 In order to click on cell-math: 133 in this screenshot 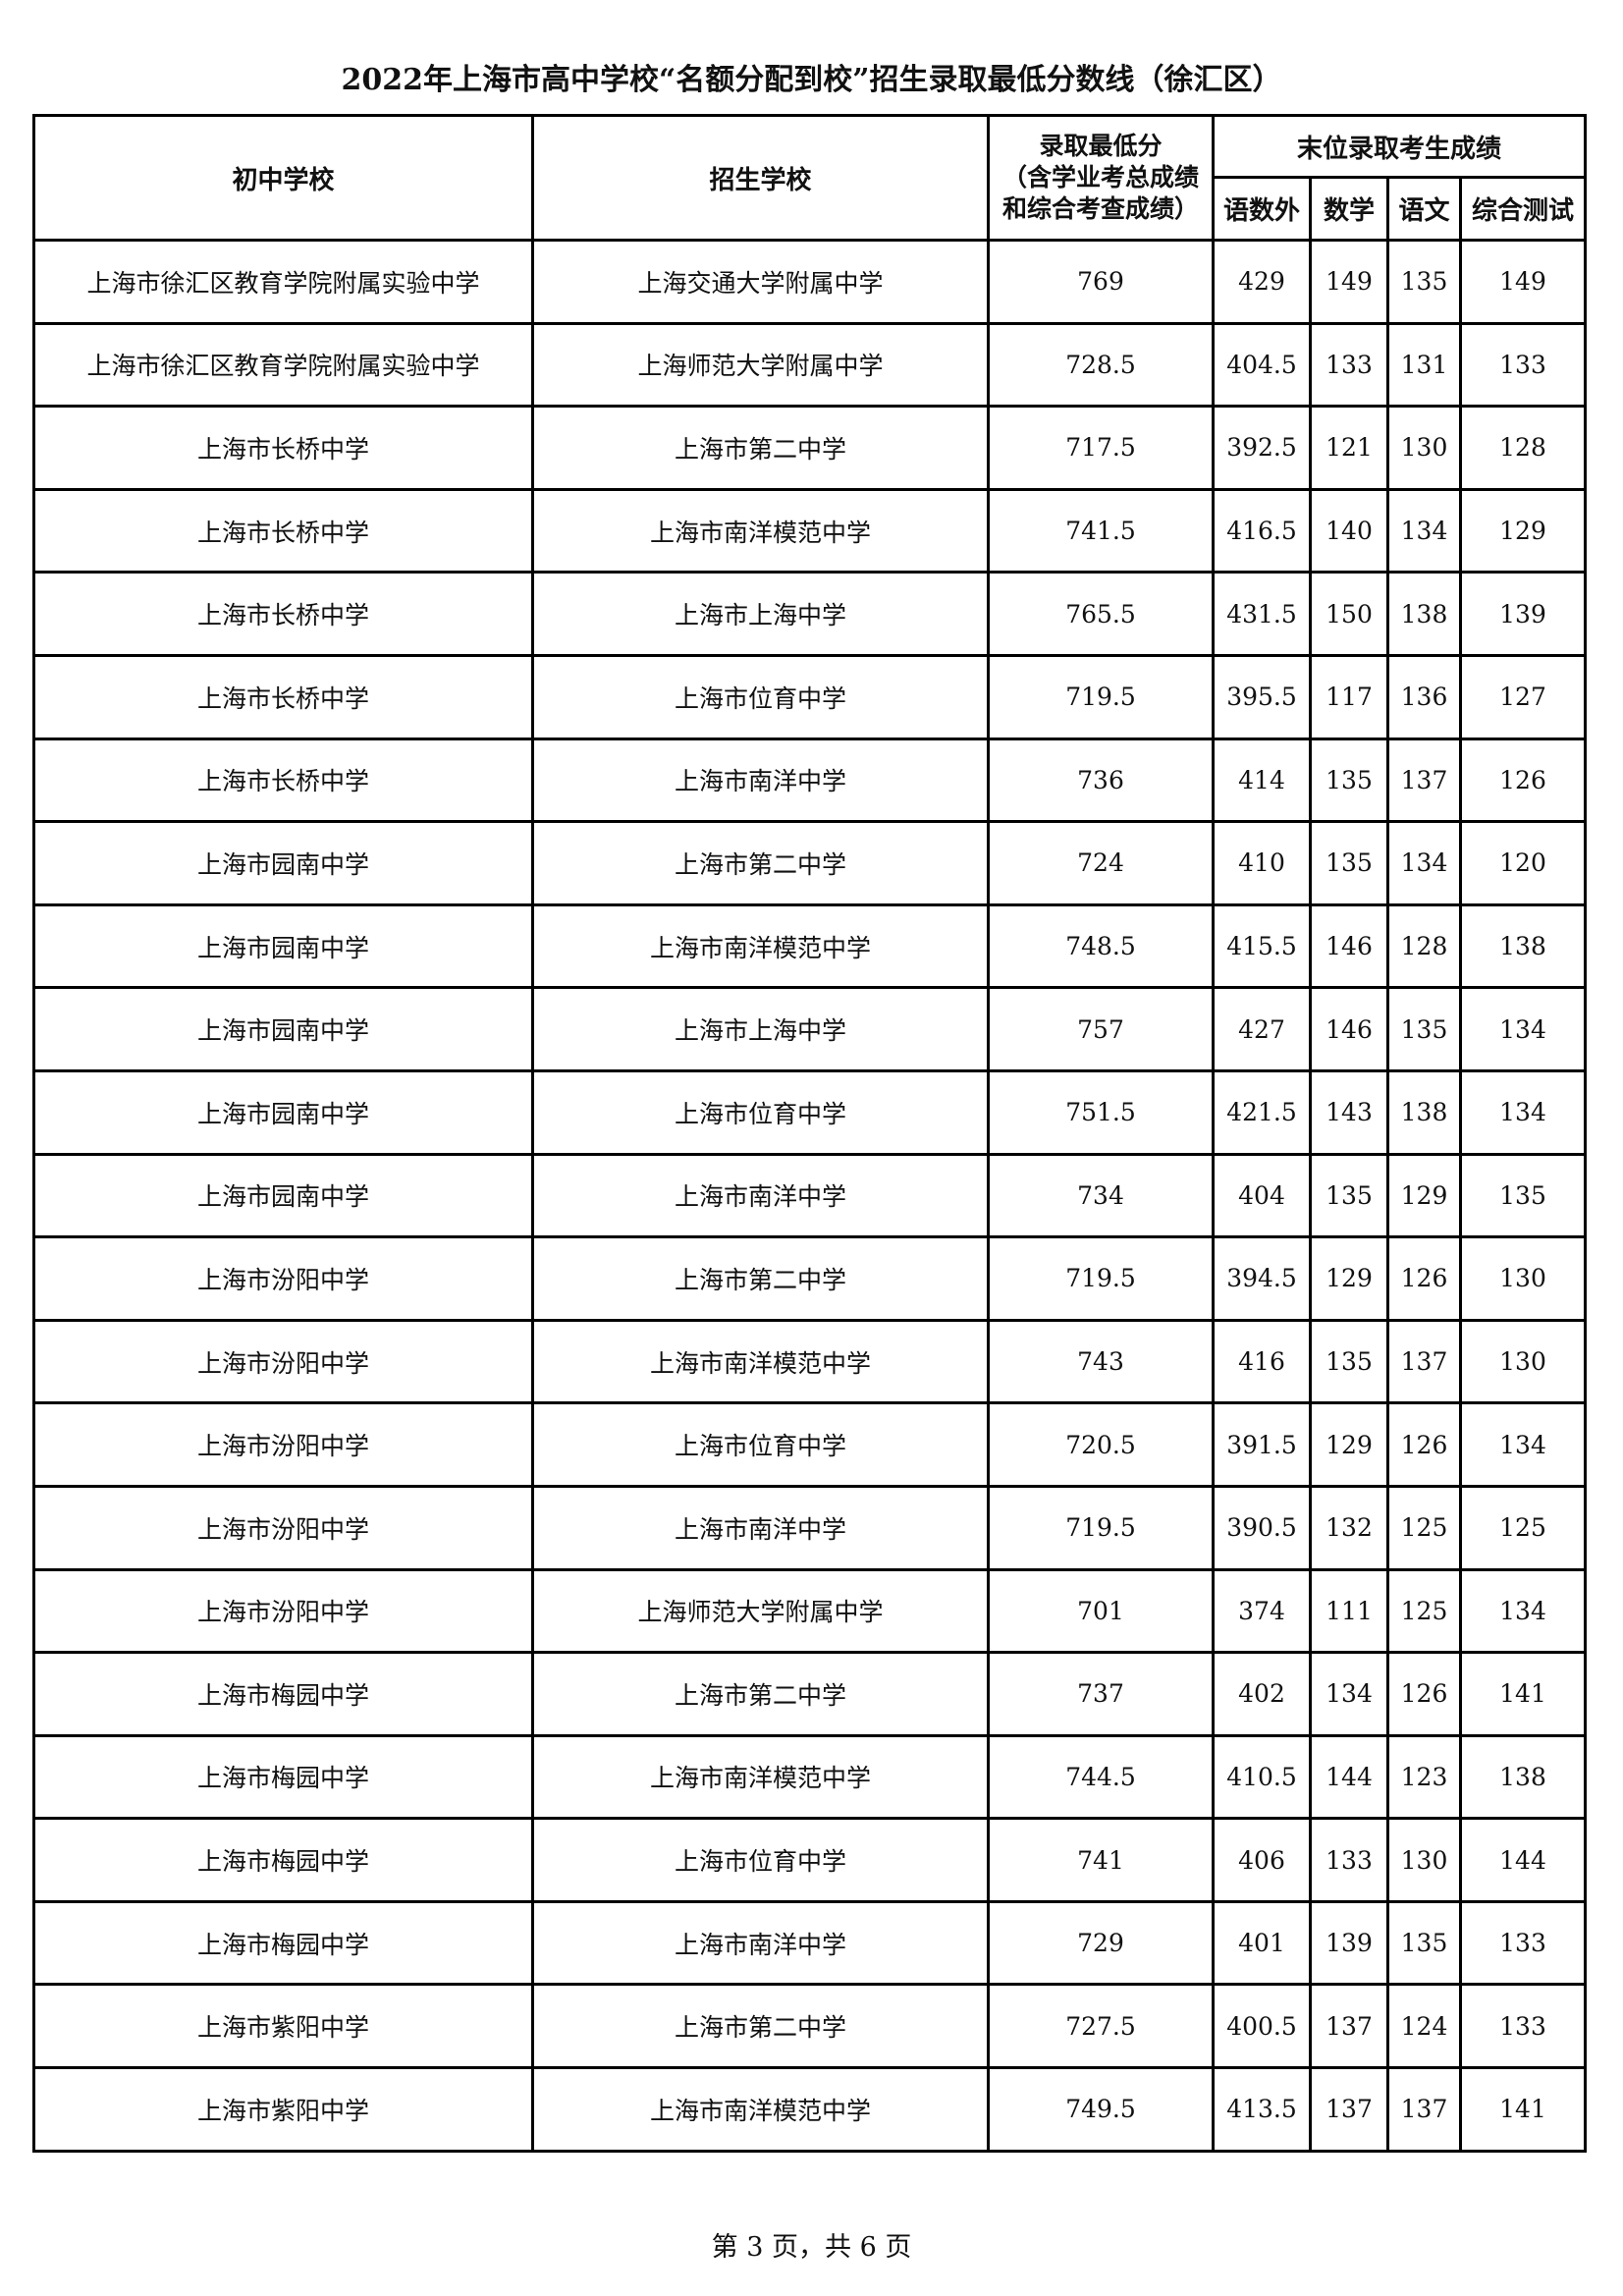, I will do `click(1349, 1860)`.